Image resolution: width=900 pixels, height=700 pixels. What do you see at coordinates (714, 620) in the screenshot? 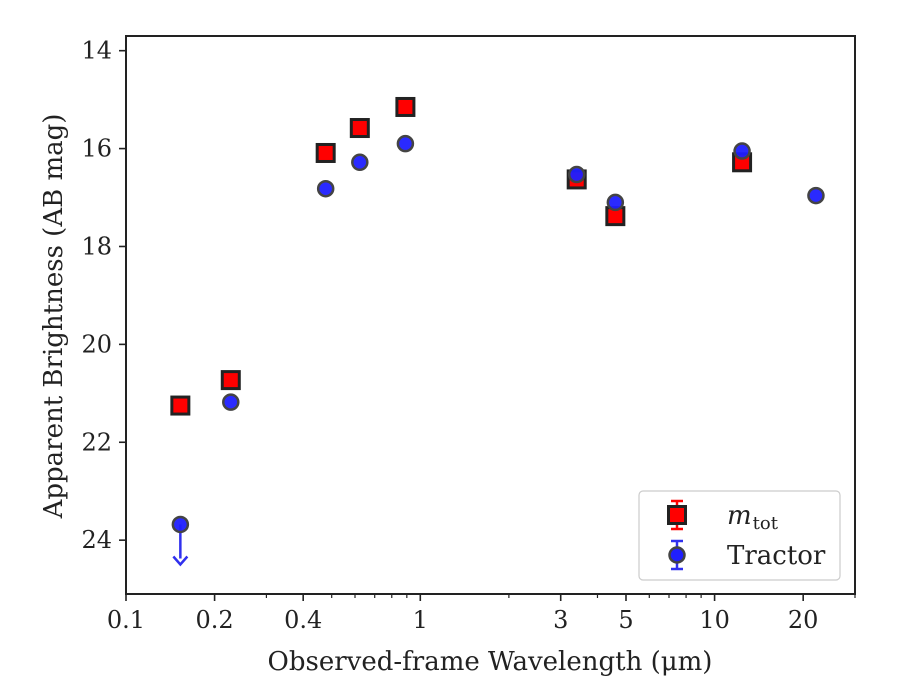
I see `x-tick-label-6: 10` at bounding box center [714, 620].